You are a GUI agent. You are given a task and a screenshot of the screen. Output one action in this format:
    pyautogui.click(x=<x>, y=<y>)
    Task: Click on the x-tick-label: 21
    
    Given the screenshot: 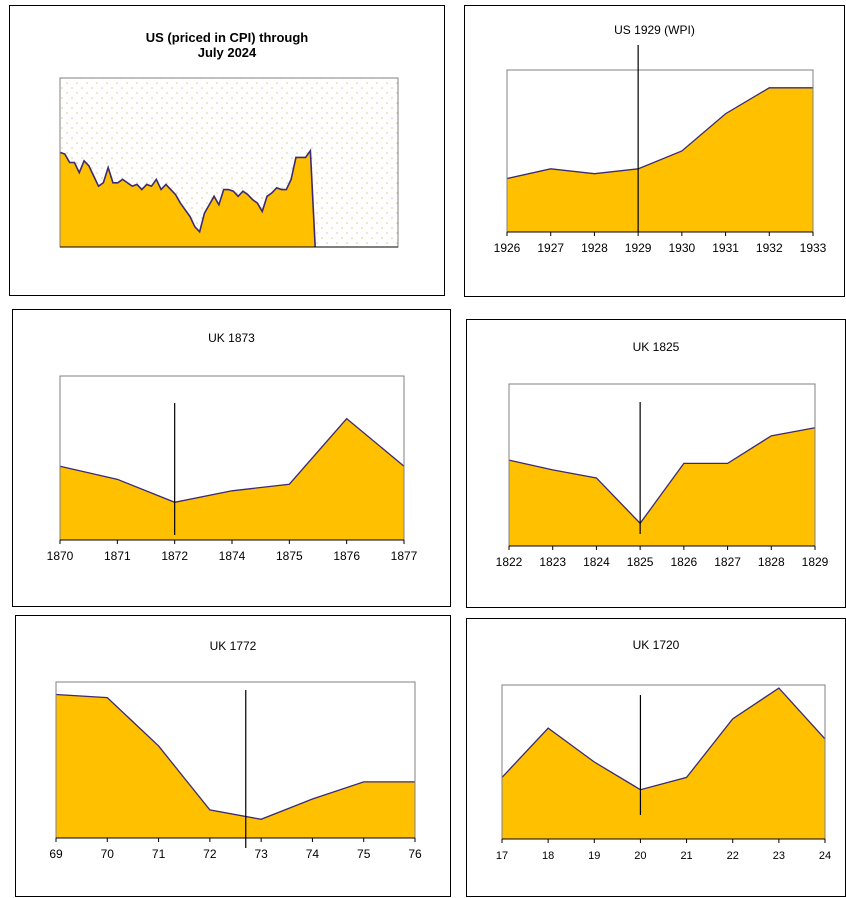 What is the action you would take?
    pyautogui.click(x=686, y=856)
    